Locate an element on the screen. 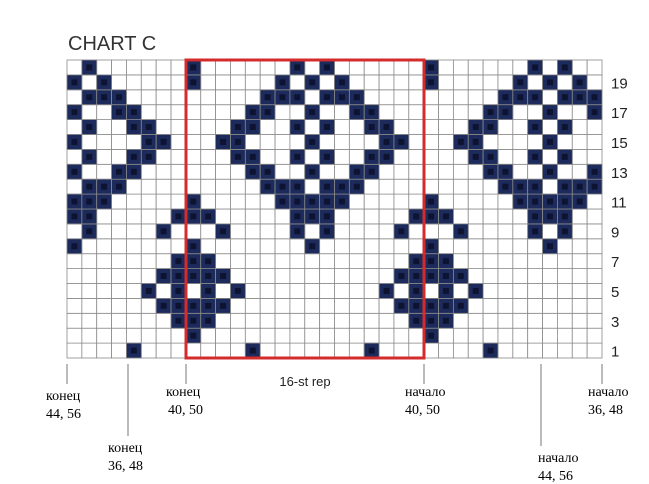  annotation: конец is located at coordinates (63, 396).